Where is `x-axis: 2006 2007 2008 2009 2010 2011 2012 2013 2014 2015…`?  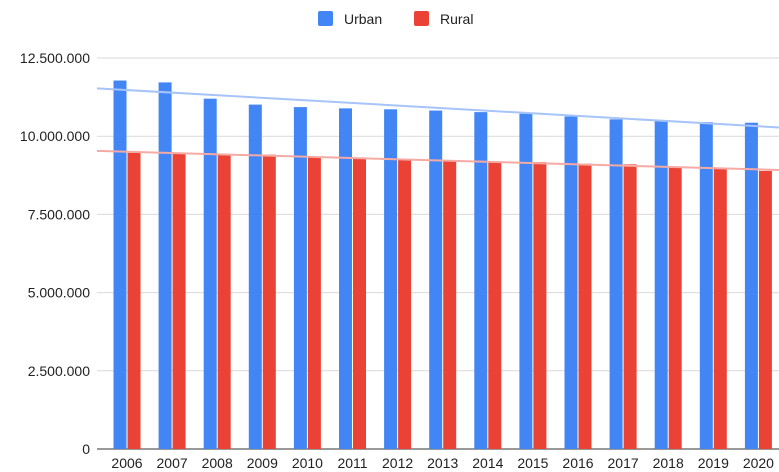
x-axis: 2006 2007 2008 2009 2010 2011 2012 2013 2014 2015… is located at coordinates (442, 463).